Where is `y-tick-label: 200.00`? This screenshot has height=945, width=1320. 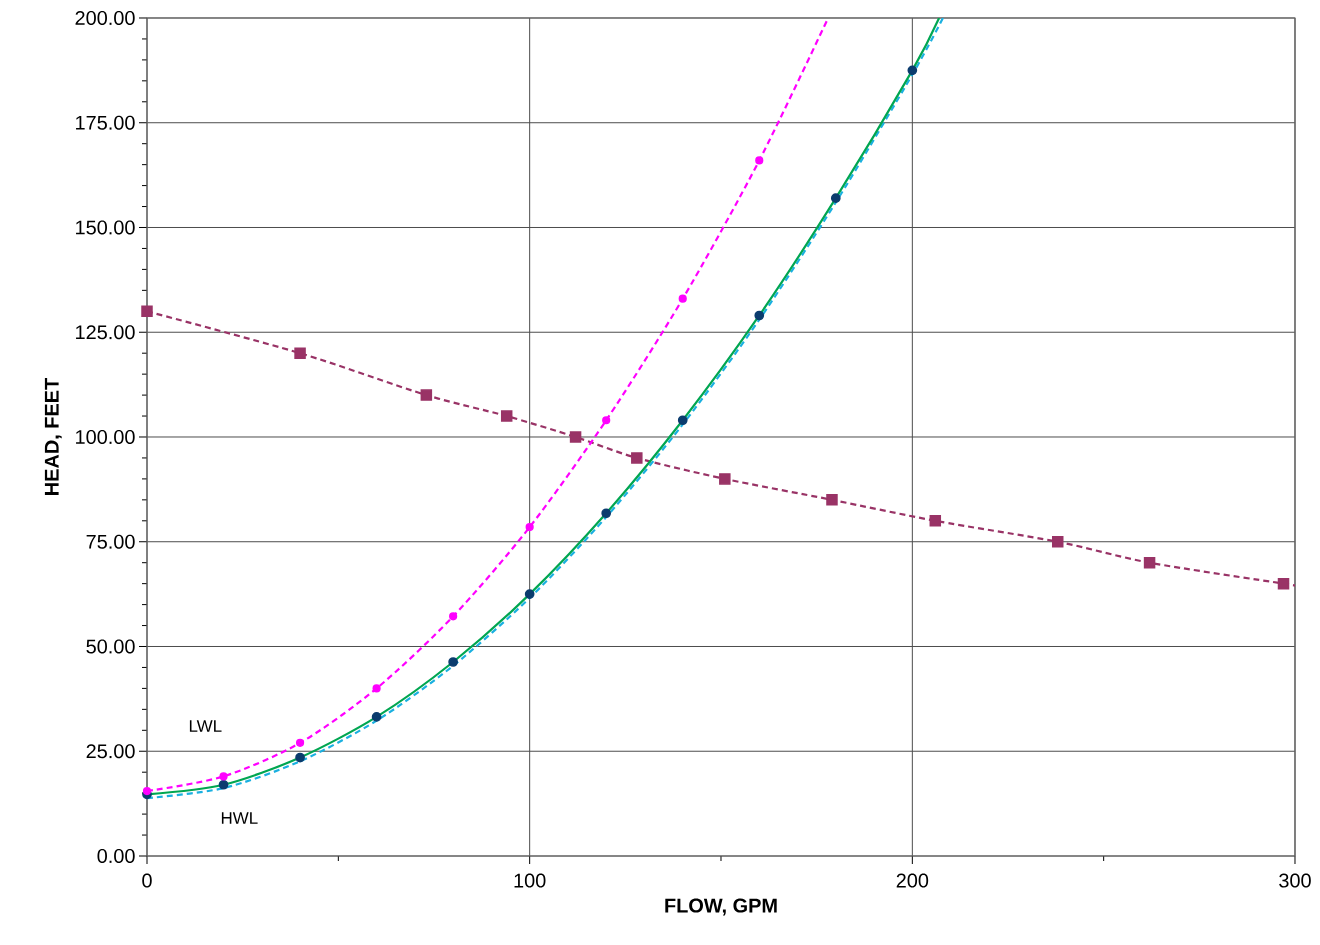 y-tick-label: 200.00 is located at coordinates (105, 18).